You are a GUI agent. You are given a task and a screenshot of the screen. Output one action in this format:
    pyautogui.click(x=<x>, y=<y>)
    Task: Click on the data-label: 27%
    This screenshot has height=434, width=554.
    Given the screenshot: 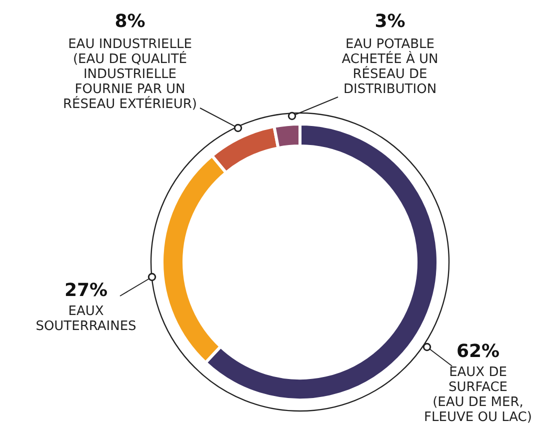 What is the action you would take?
    pyautogui.click(x=86, y=290)
    